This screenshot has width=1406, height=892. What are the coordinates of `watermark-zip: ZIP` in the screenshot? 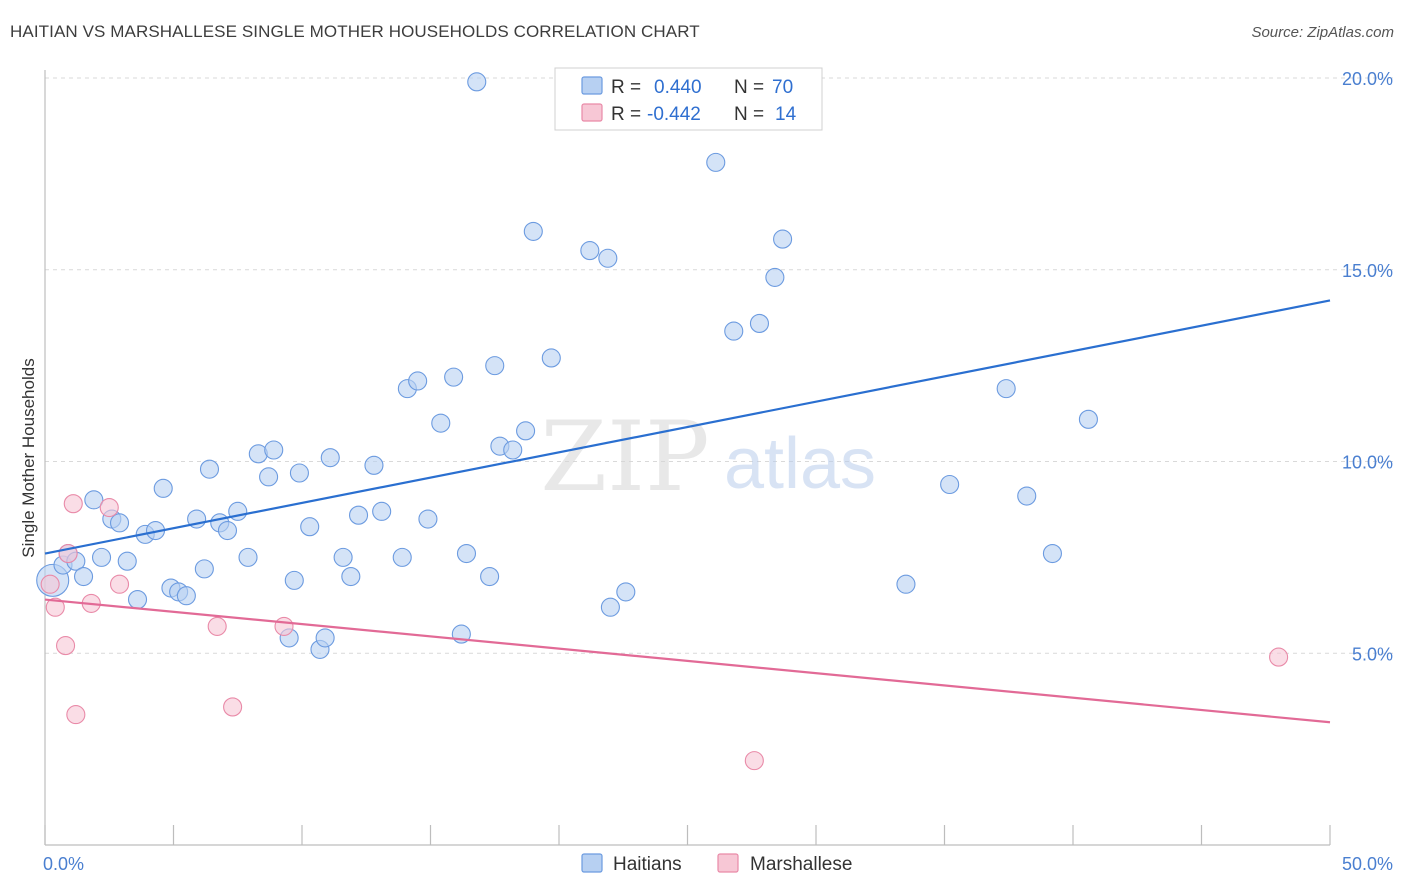 It's located at (624, 457).